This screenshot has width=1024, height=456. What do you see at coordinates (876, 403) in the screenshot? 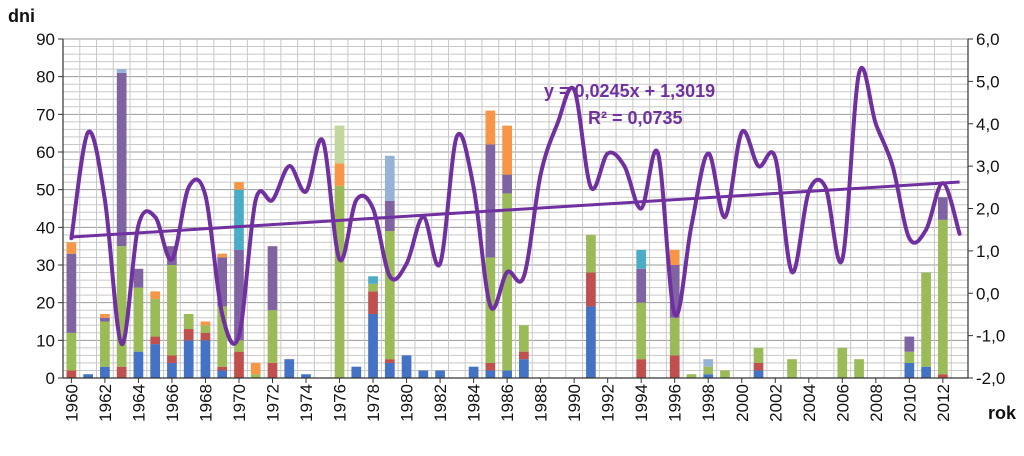
I see `x-tick-label: 2008` at bounding box center [876, 403].